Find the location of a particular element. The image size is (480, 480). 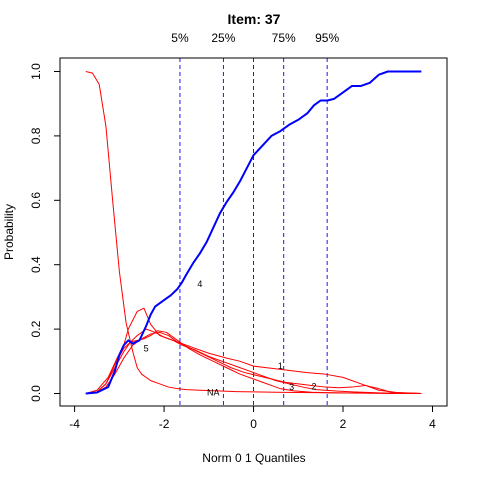

quantile-label: 75% is located at coordinates (284, 38).